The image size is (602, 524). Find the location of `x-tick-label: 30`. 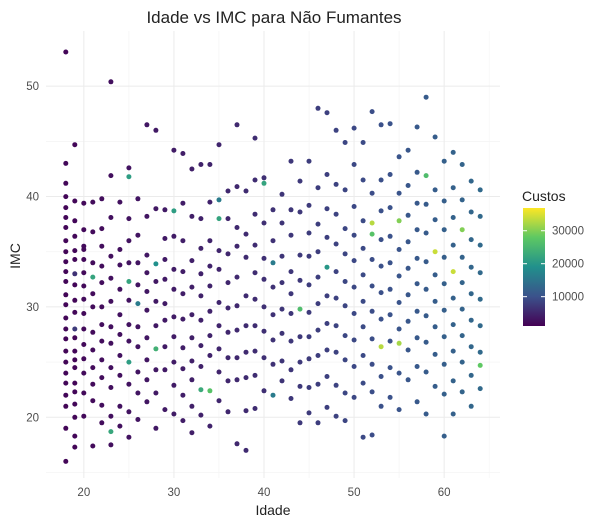

x-tick-label: 30 is located at coordinates (174, 493).